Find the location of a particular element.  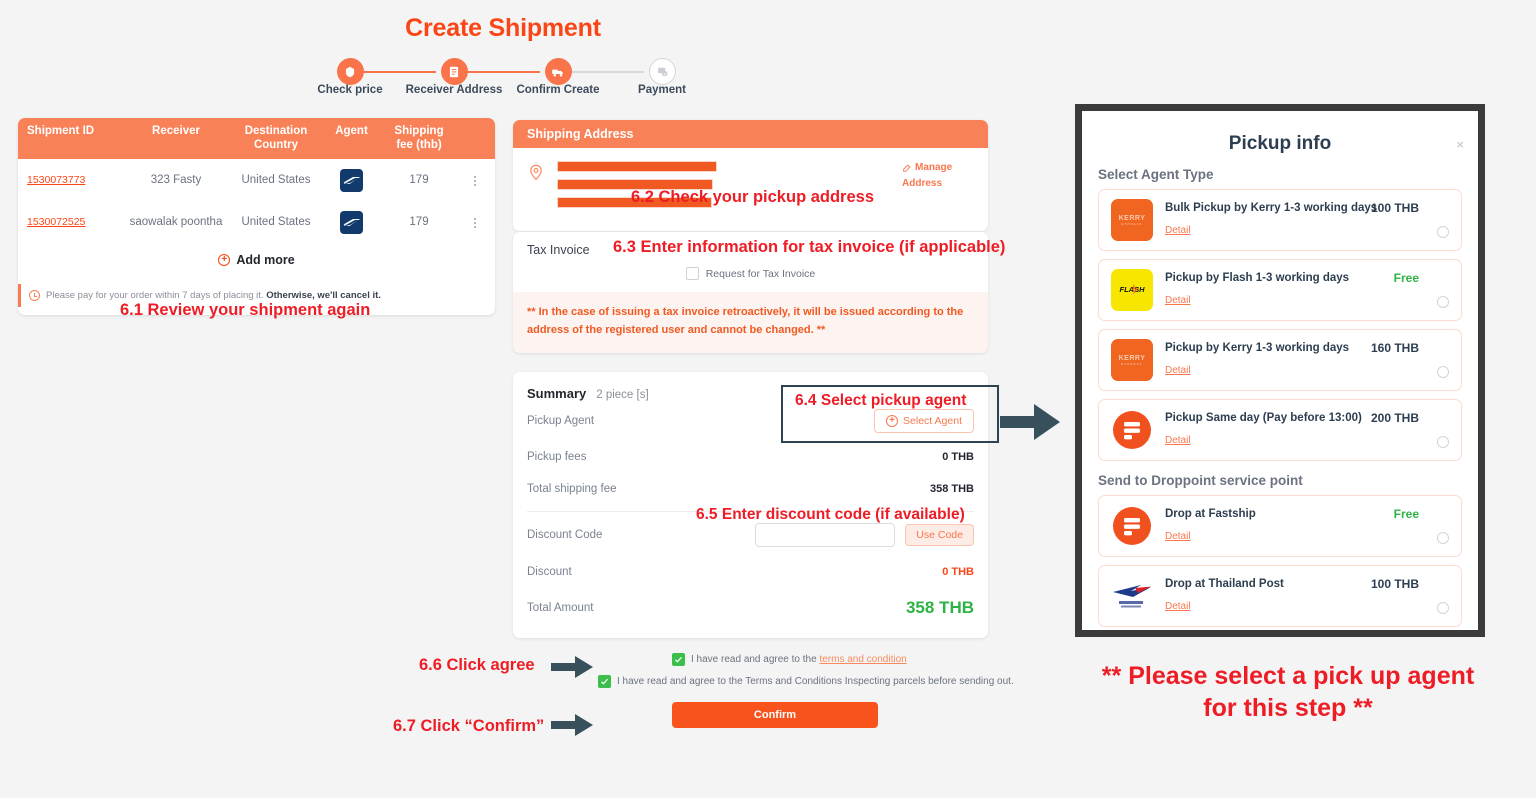

summary-row-pickup-agent: Pickup Agent + Select Agent is located at coordinates (750, 421).